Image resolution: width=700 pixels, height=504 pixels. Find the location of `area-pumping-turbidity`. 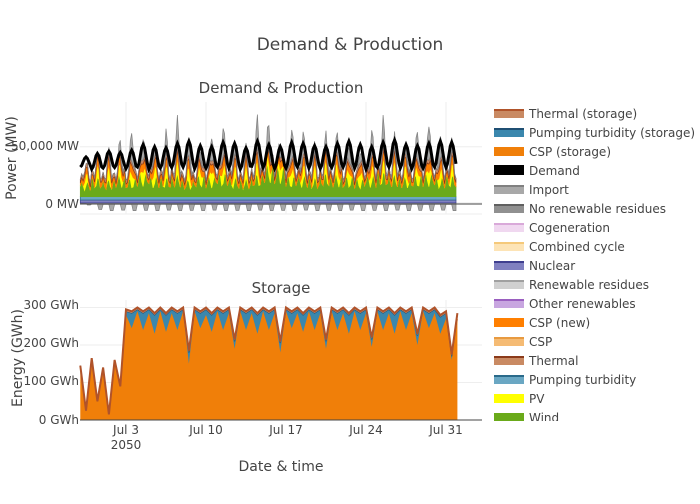

area-pumping-turbidity is located at coordinates (268, 198).